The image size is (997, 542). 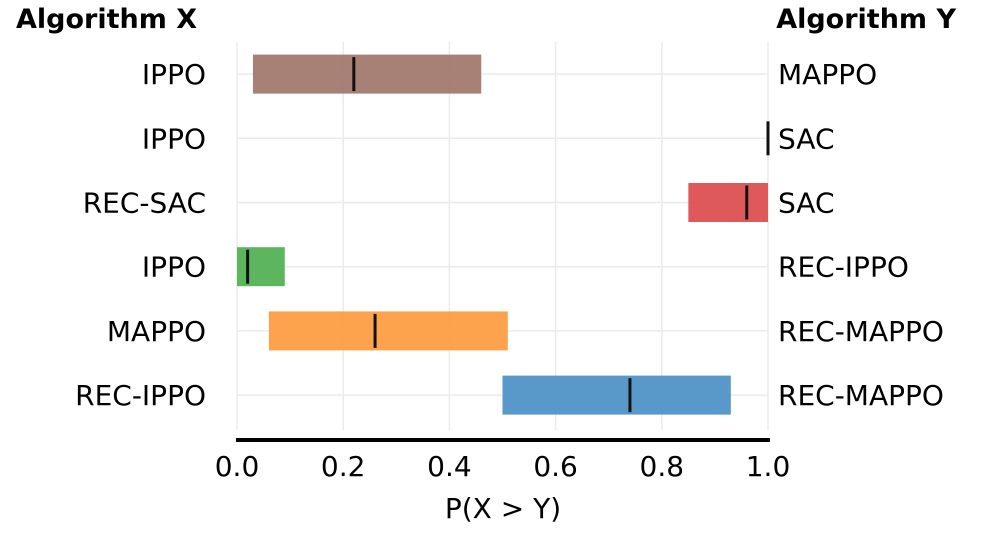 What do you see at coordinates (140, 395) in the screenshot?
I see `algorithm-x-label: REC-IPPO` at bounding box center [140, 395].